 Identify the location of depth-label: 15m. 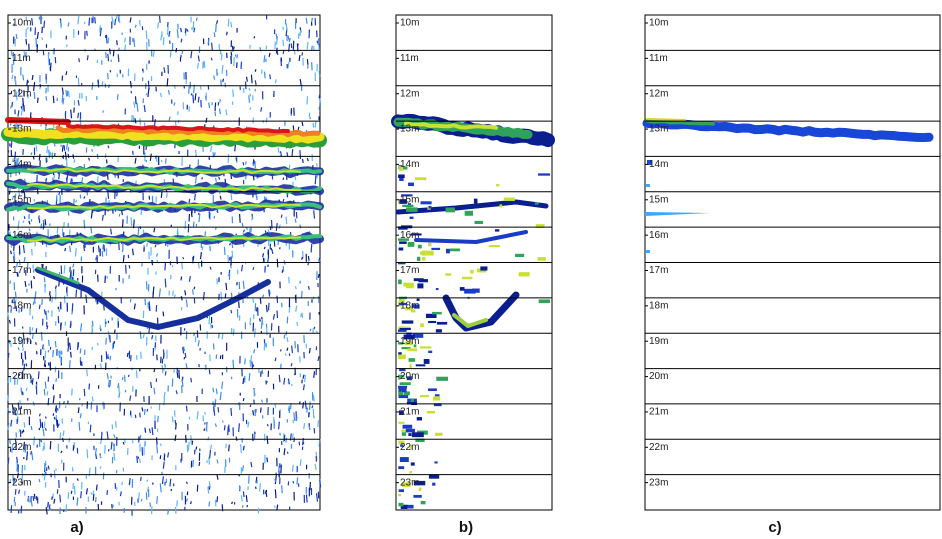
(409, 199).